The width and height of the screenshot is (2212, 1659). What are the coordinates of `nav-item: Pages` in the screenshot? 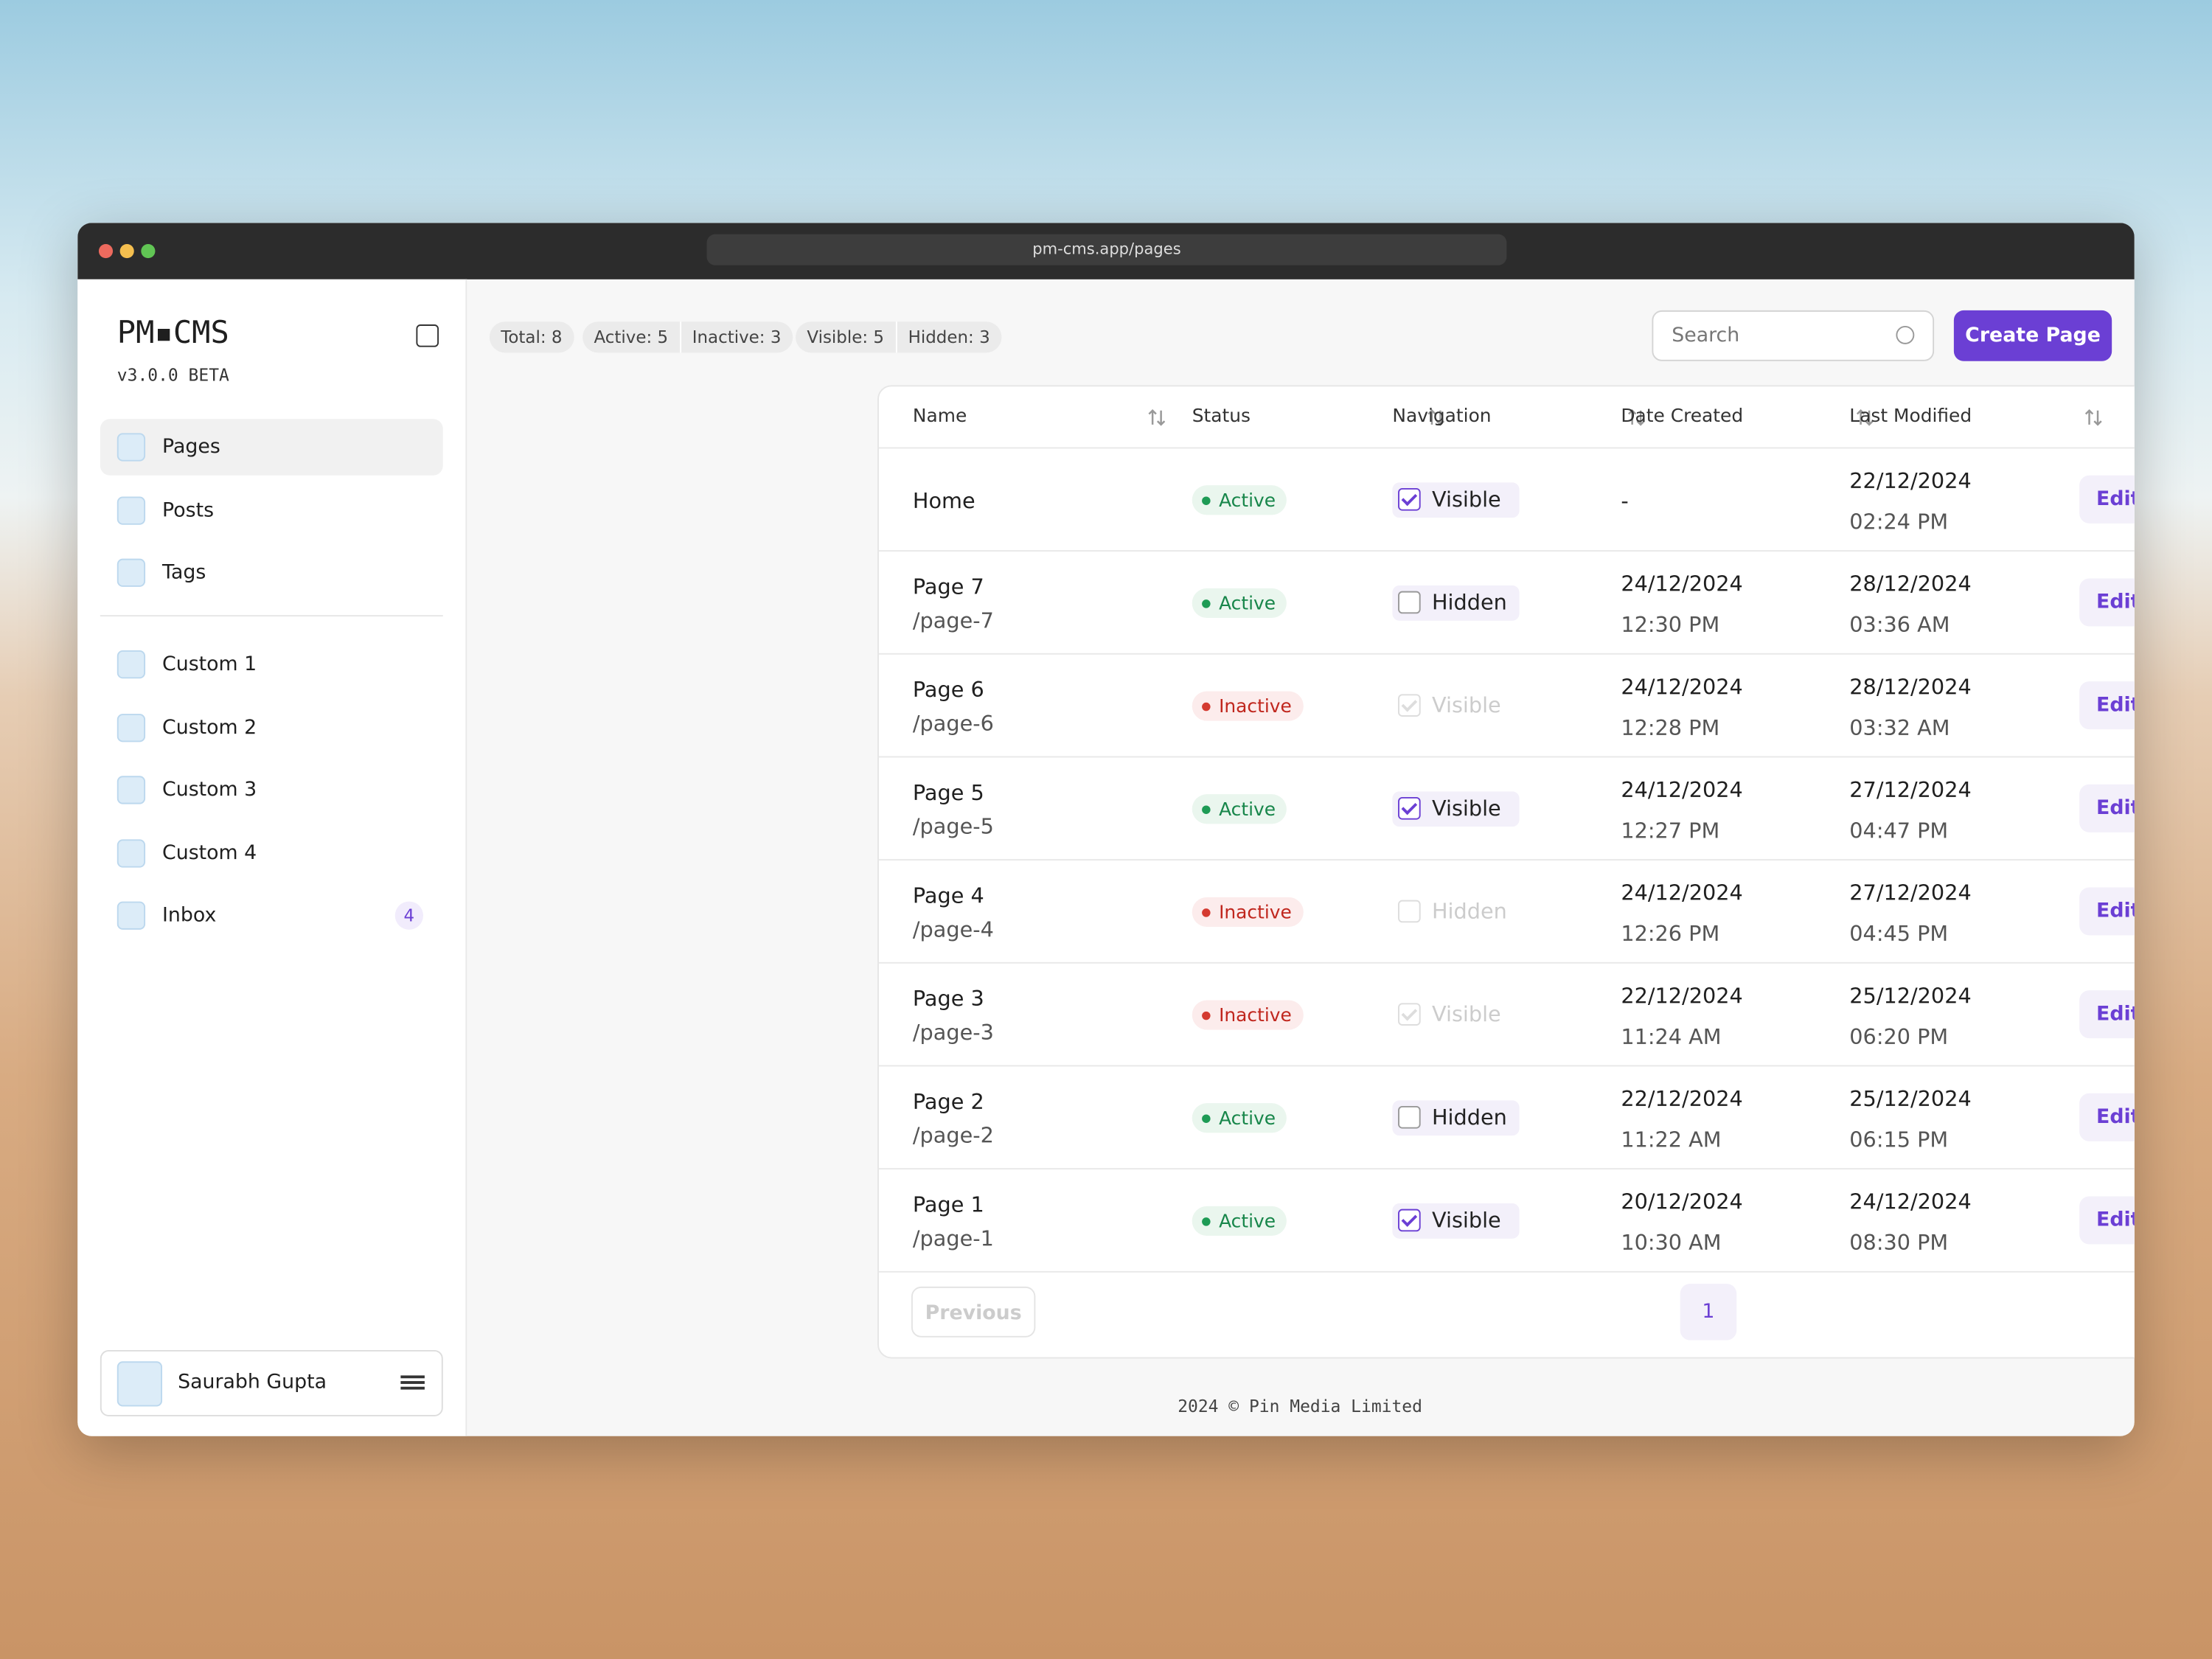 It's located at (271, 447).